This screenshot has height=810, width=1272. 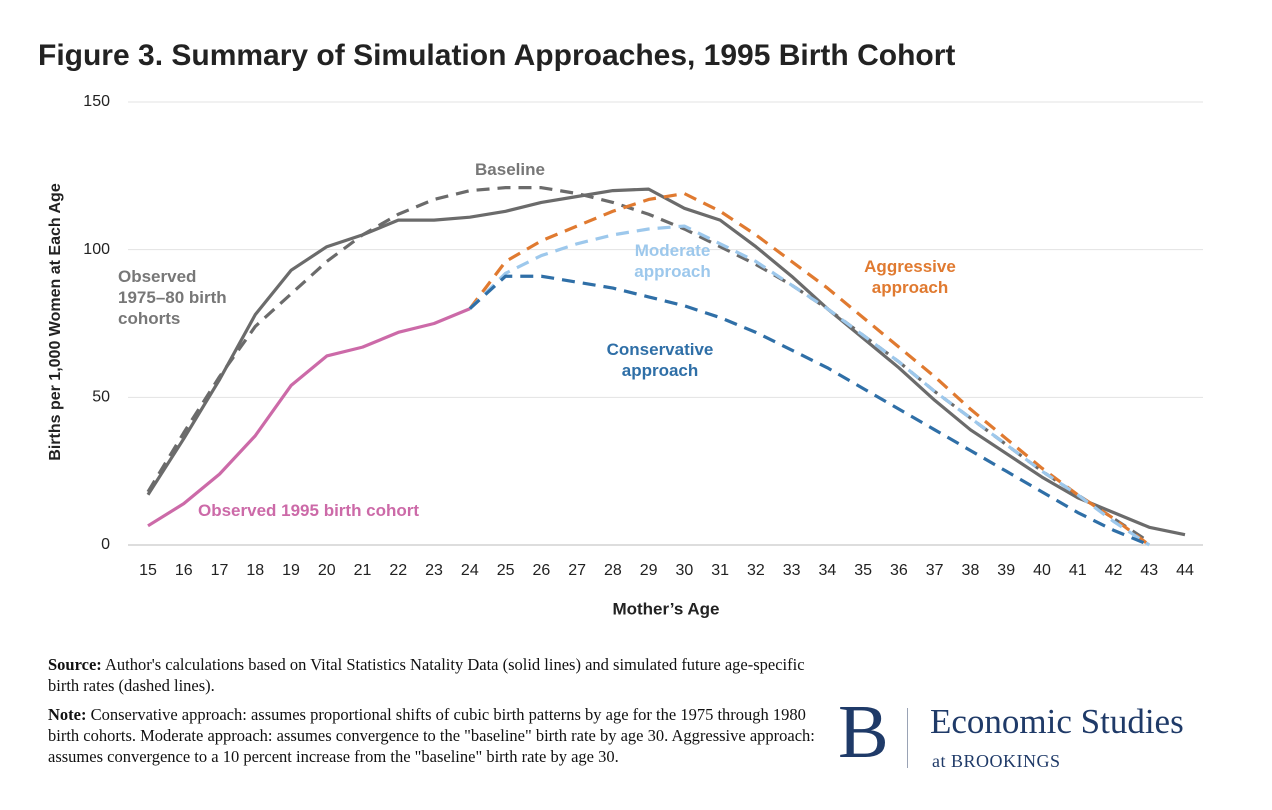 I want to click on x-tick-label: 26, so click(x=541, y=570).